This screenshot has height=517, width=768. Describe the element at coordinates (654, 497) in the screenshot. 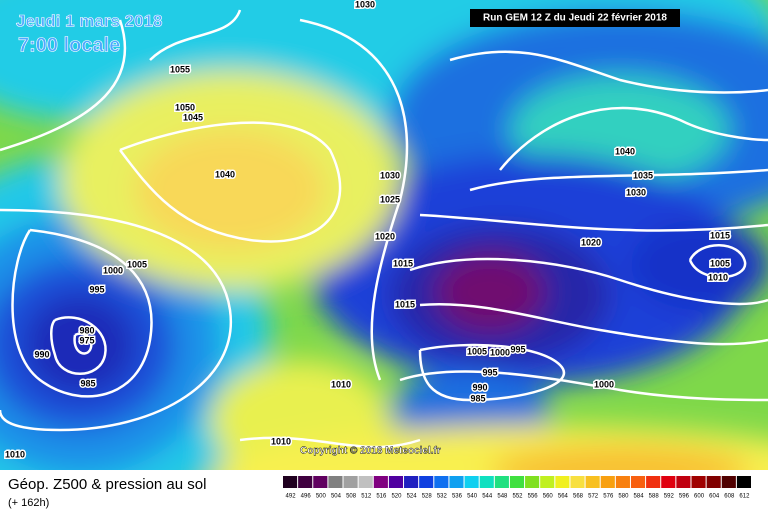

I see `colorbar-label: 588` at that location.